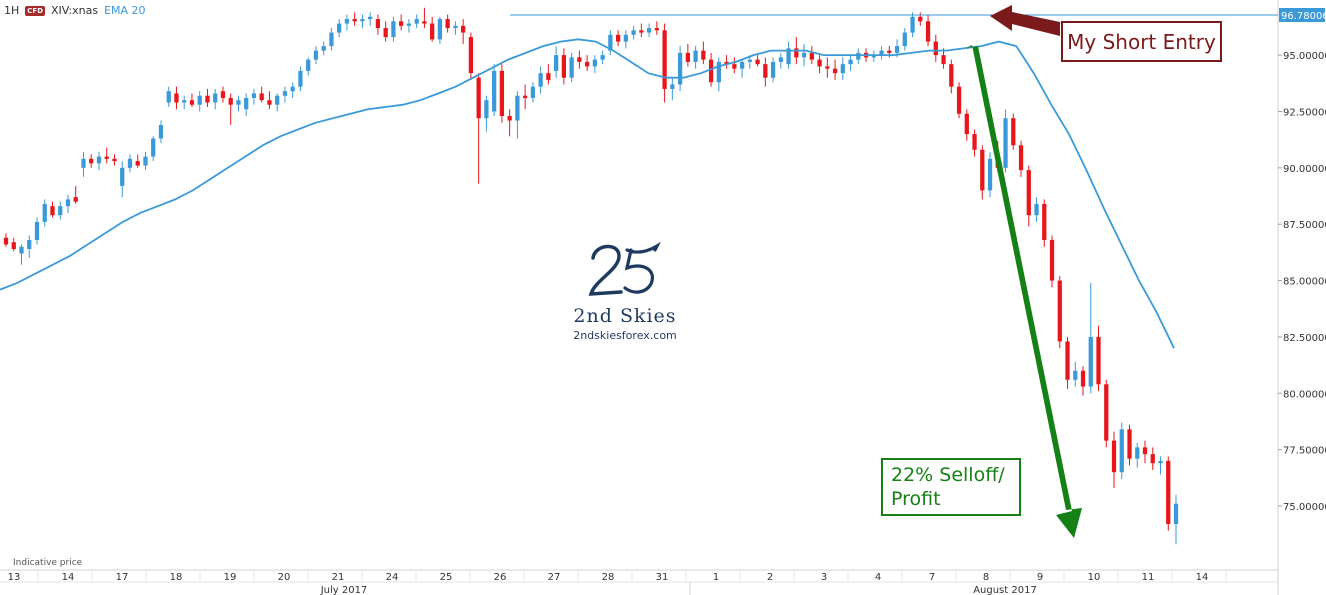 The image size is (1326, 595). What do you see at coordinates (1302, 15) in the screenshot?
I see `current-price-badge` at bounding box center [1302, 15].